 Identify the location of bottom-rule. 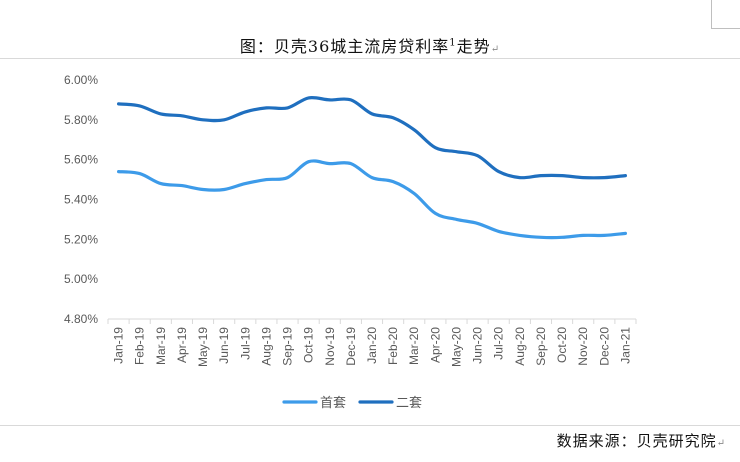
(370, 425).